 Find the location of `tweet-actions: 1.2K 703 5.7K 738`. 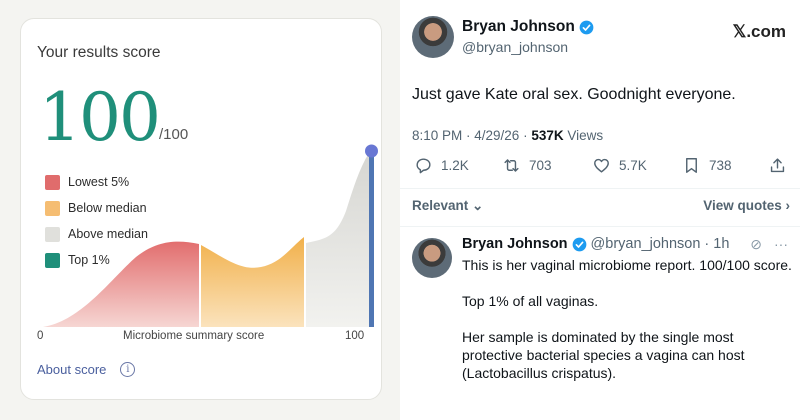

tweet-actions: 1.2K 703 5.7K 738 is located at coordinates (602, 168).